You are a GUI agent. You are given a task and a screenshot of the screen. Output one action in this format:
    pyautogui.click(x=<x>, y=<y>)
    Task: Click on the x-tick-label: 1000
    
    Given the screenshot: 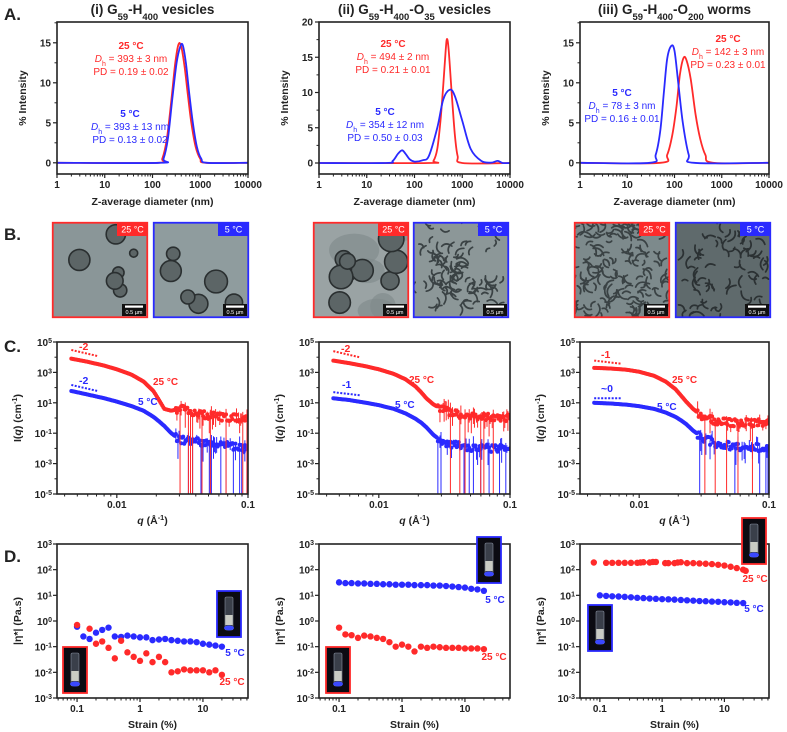 What is the action you would take?
    pyautogui.click(x=722, y=185)
    